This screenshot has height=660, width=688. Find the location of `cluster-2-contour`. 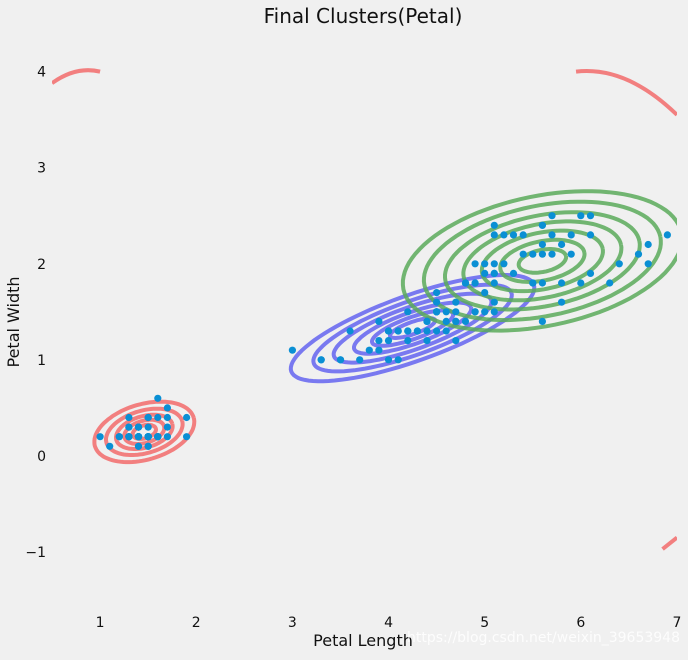

cluster-2-contour is located at coordinates (412, 328).